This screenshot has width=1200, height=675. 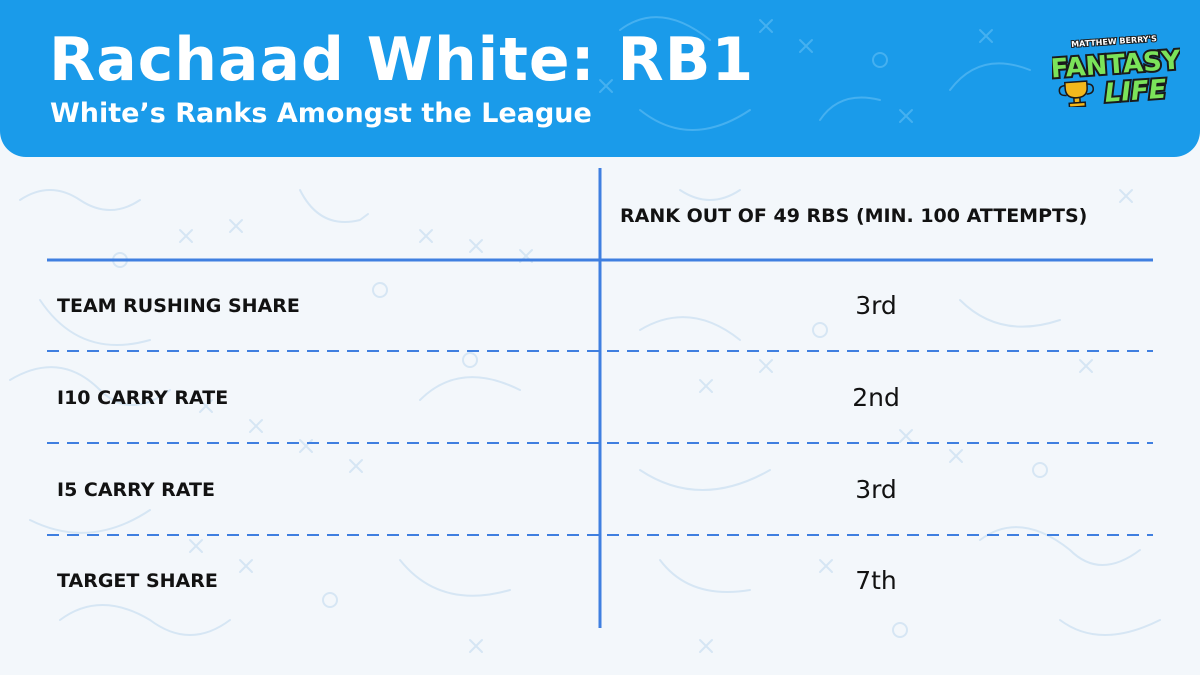 What do you see at coordinates (136, 490) in the screenshot?
I see `row-label: I5 CARRY RATE` at bounding box center [136, 490].